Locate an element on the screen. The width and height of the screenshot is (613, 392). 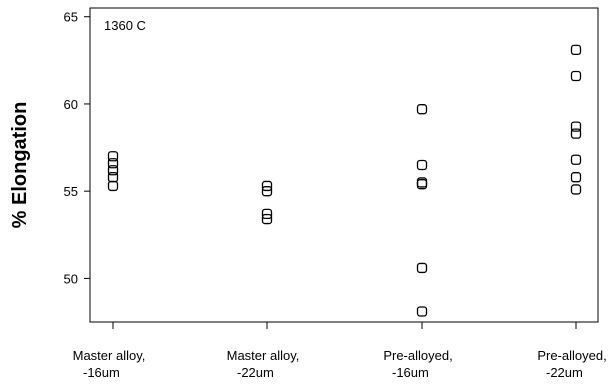
y-tick-label: 65 is located at coordinates (71, 17).